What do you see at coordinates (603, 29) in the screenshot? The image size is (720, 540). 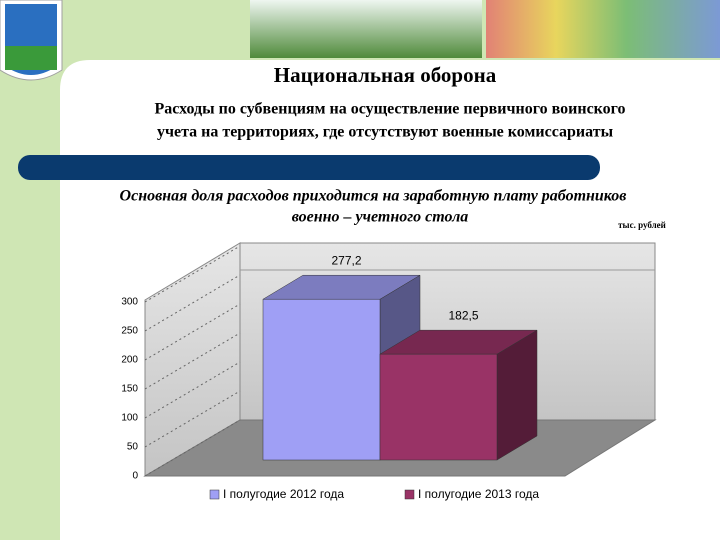 I see `banner-logo` at bounding box center [603, 29].